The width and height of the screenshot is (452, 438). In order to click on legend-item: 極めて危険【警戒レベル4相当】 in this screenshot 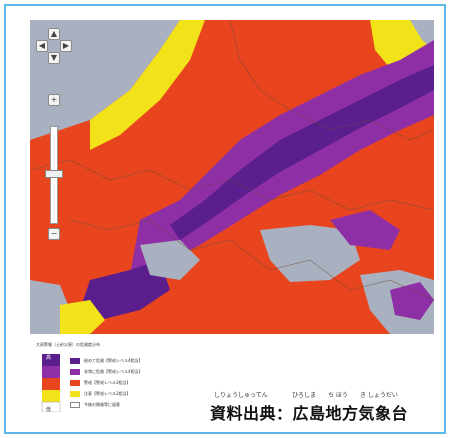, I will do `click(106, 360)`.